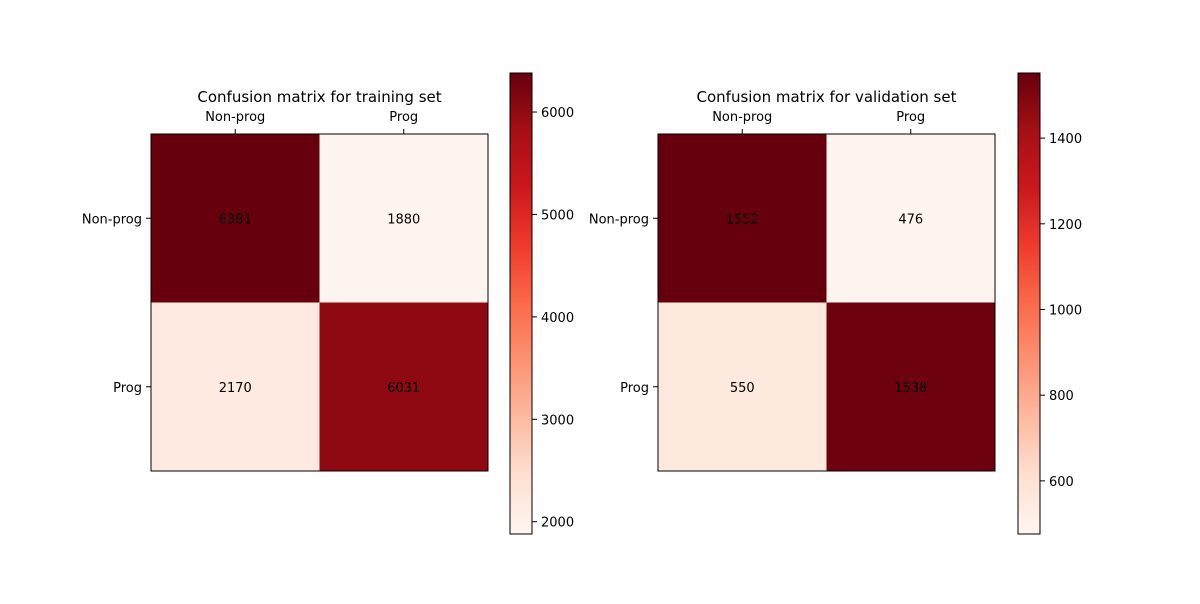 The width and height of the screenshot is (1200, 604). I want to click on cell-value-label: 6031, so click(403, 388).